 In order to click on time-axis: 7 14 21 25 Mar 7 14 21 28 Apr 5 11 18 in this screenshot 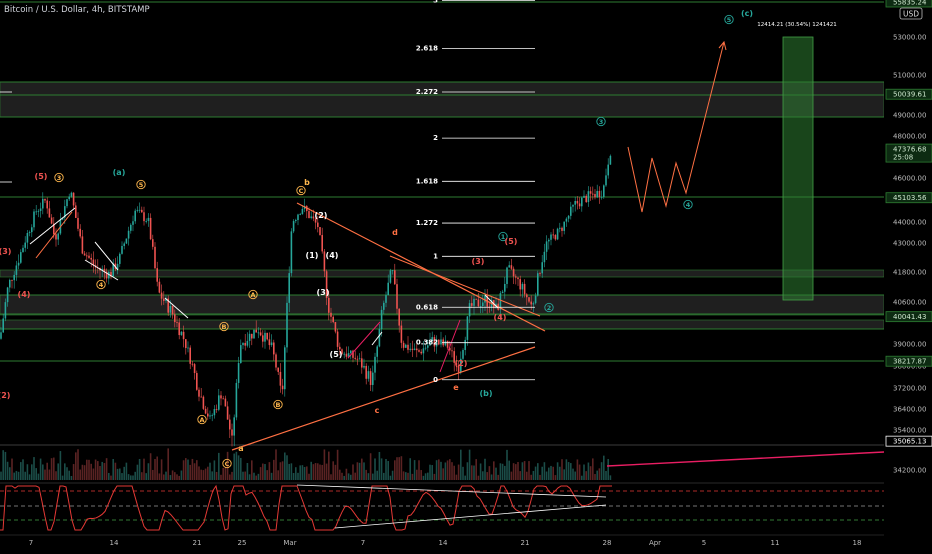, I will do `click(442, 540)`.